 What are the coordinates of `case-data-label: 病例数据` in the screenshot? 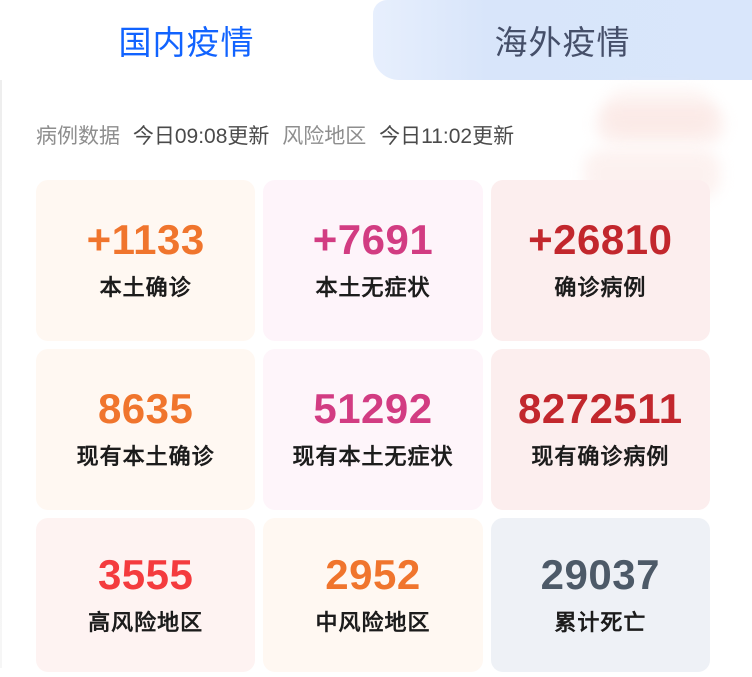 It's located at (78, 136).